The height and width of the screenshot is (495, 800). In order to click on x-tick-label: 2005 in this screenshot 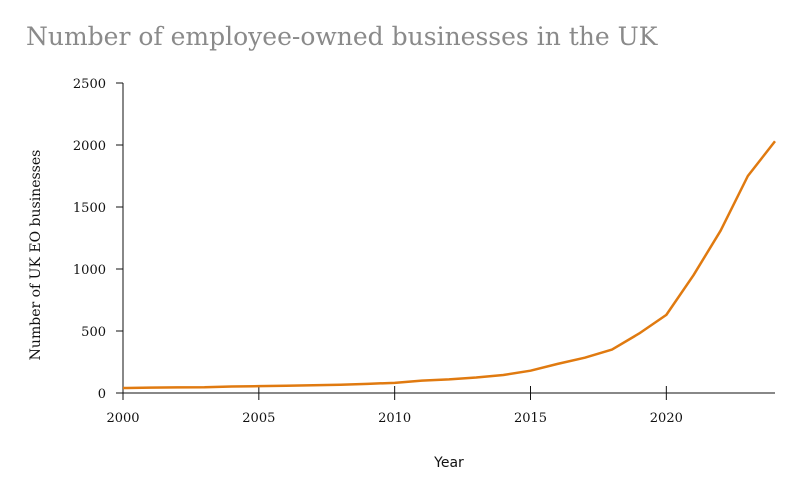, I will do `click(258, 418)`.